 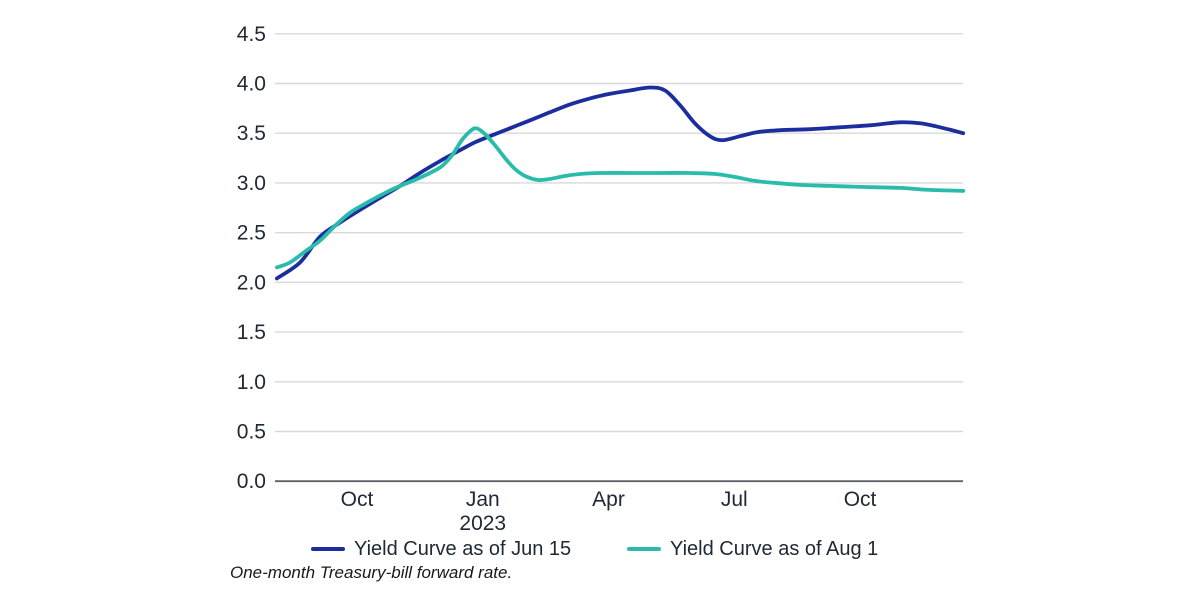 What do you see at coordinates (371, 572) in the screenshot?
I see `chart-footnote: One-month Treasury-bill forward rate.` at bounding box center [371, 572].